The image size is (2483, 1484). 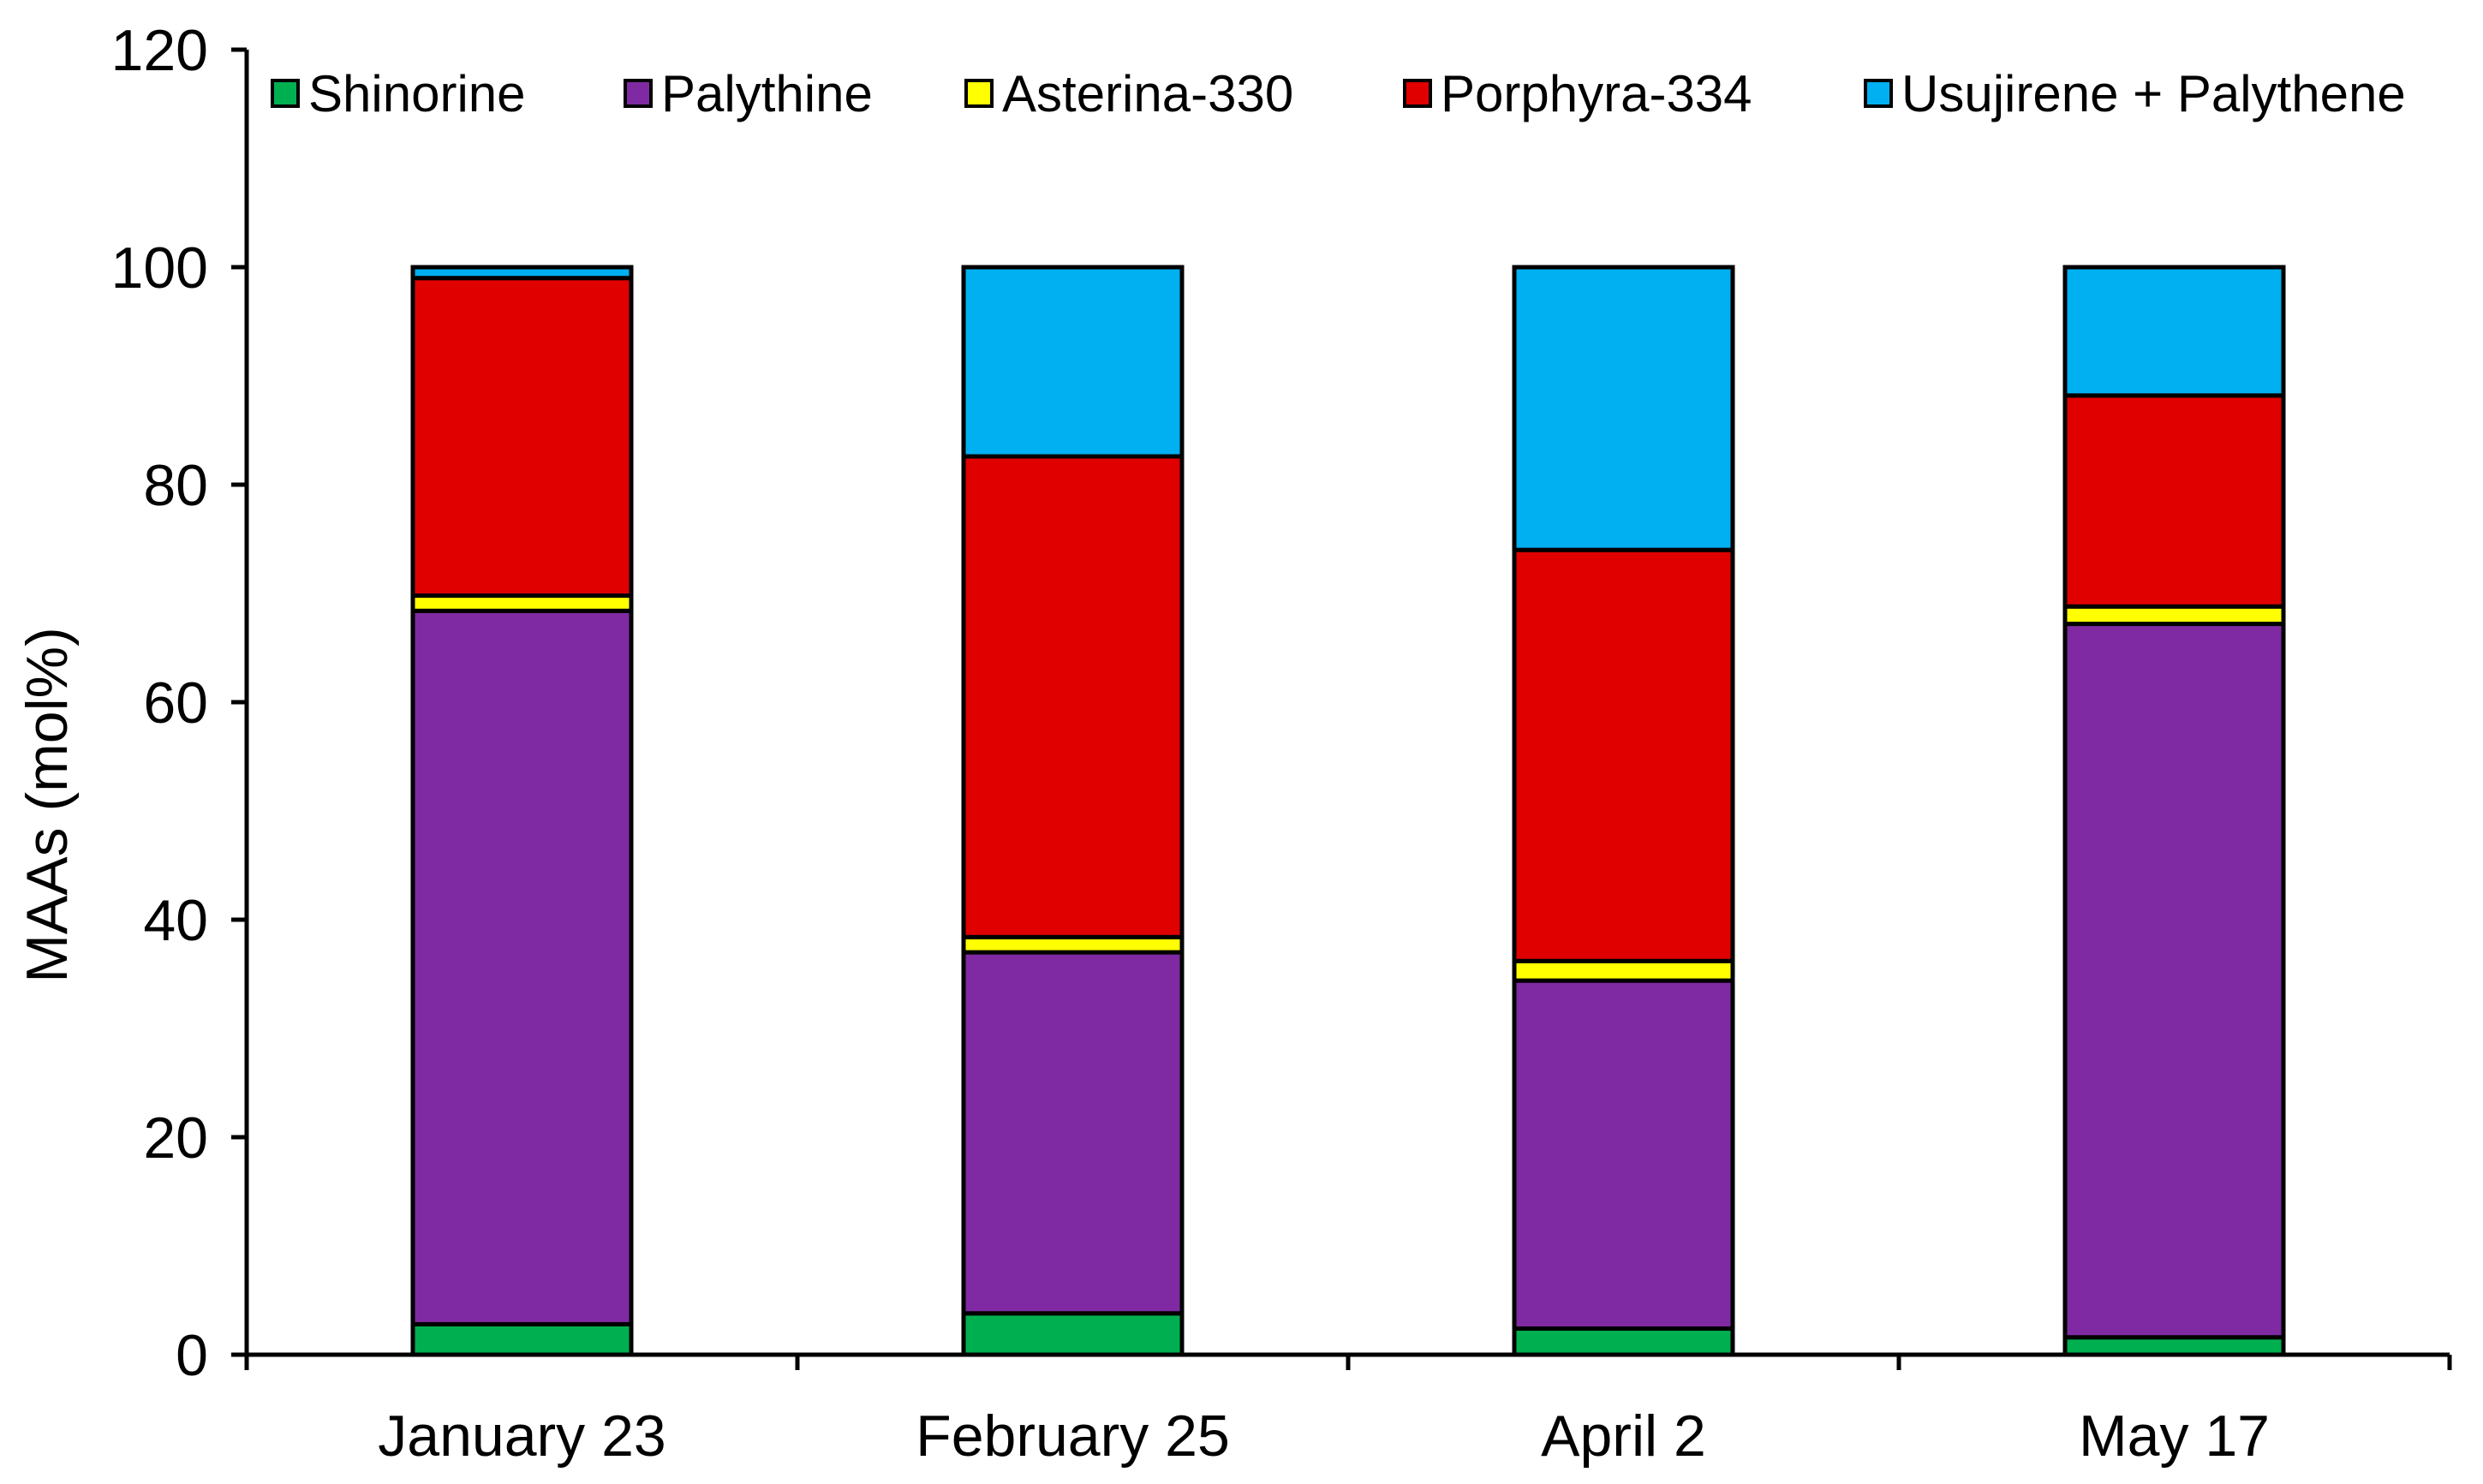 What do you see at coordinates (1324, 1437) in the screenshot?
I see `category-labels: January 23 February 25 April 2 May 17` at bounding box center [1324, 1437].